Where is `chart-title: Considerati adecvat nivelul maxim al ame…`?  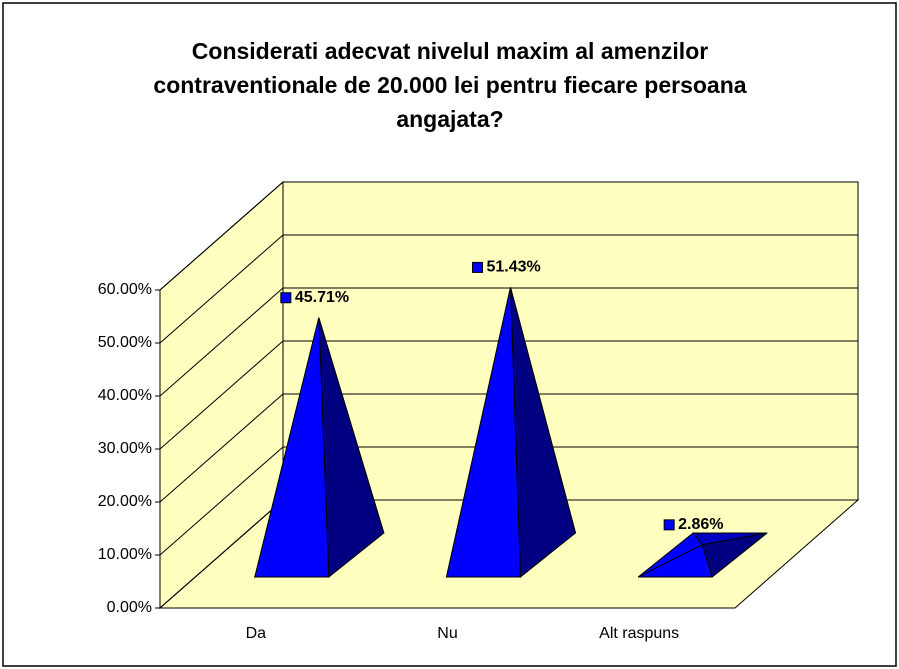
chart-title: Considerati adecvat nivelul maxim al ame… is located at coordinates (450, 85).